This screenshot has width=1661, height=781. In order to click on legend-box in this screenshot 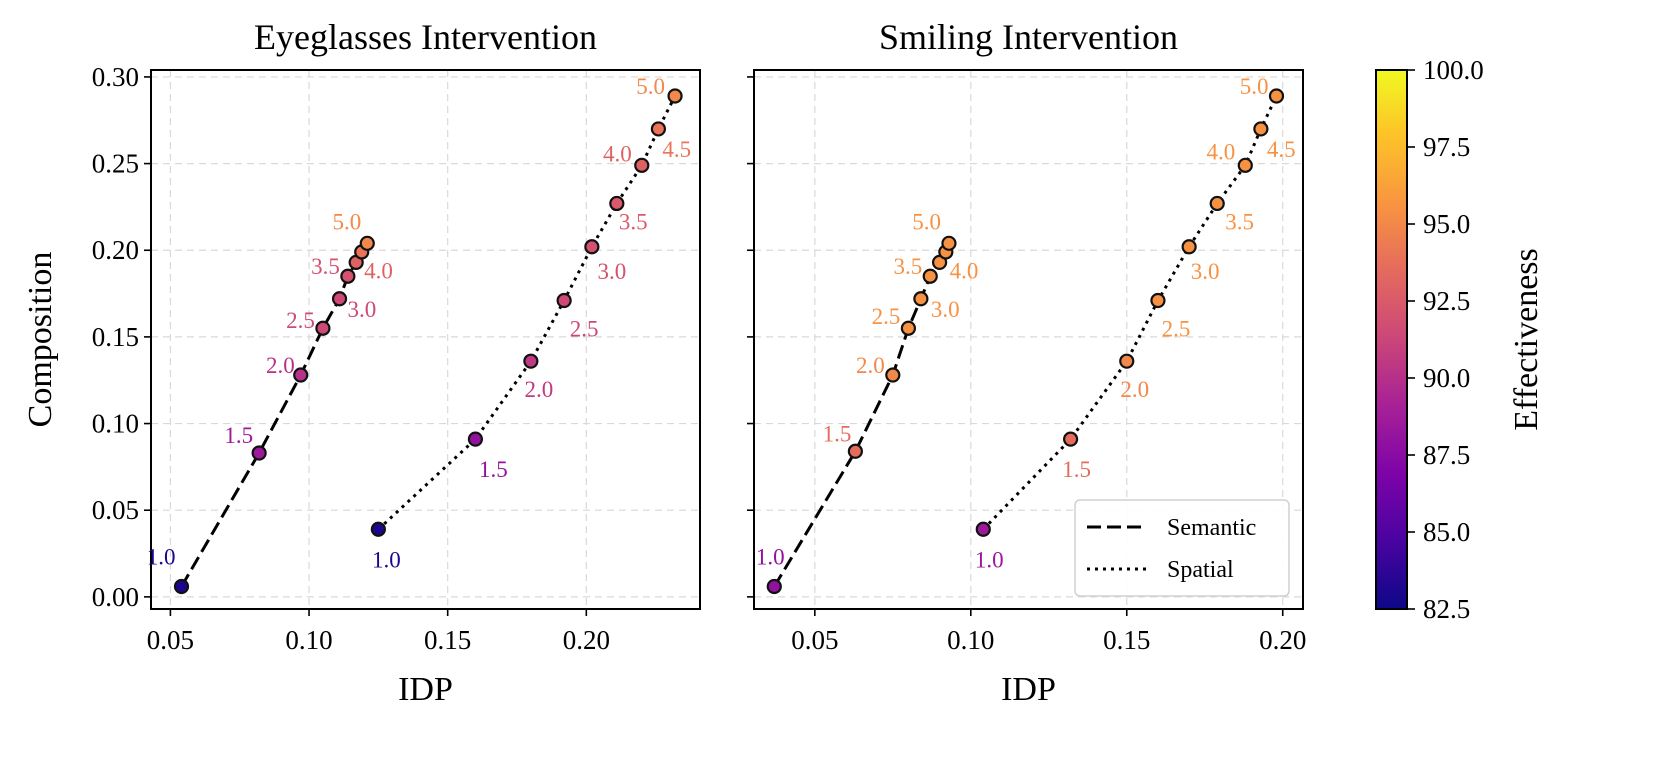, I will do `click(1182, 548)`.